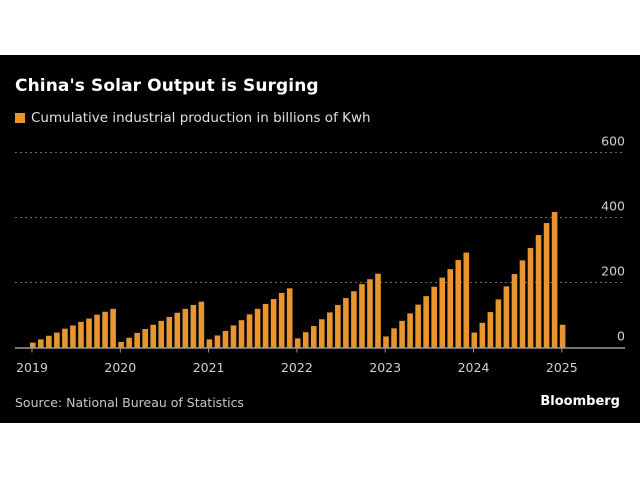 The width and height of the screenshot is (640, 480). I want to click on bloomberg-logo: Bloomberg, so click(580, 401).